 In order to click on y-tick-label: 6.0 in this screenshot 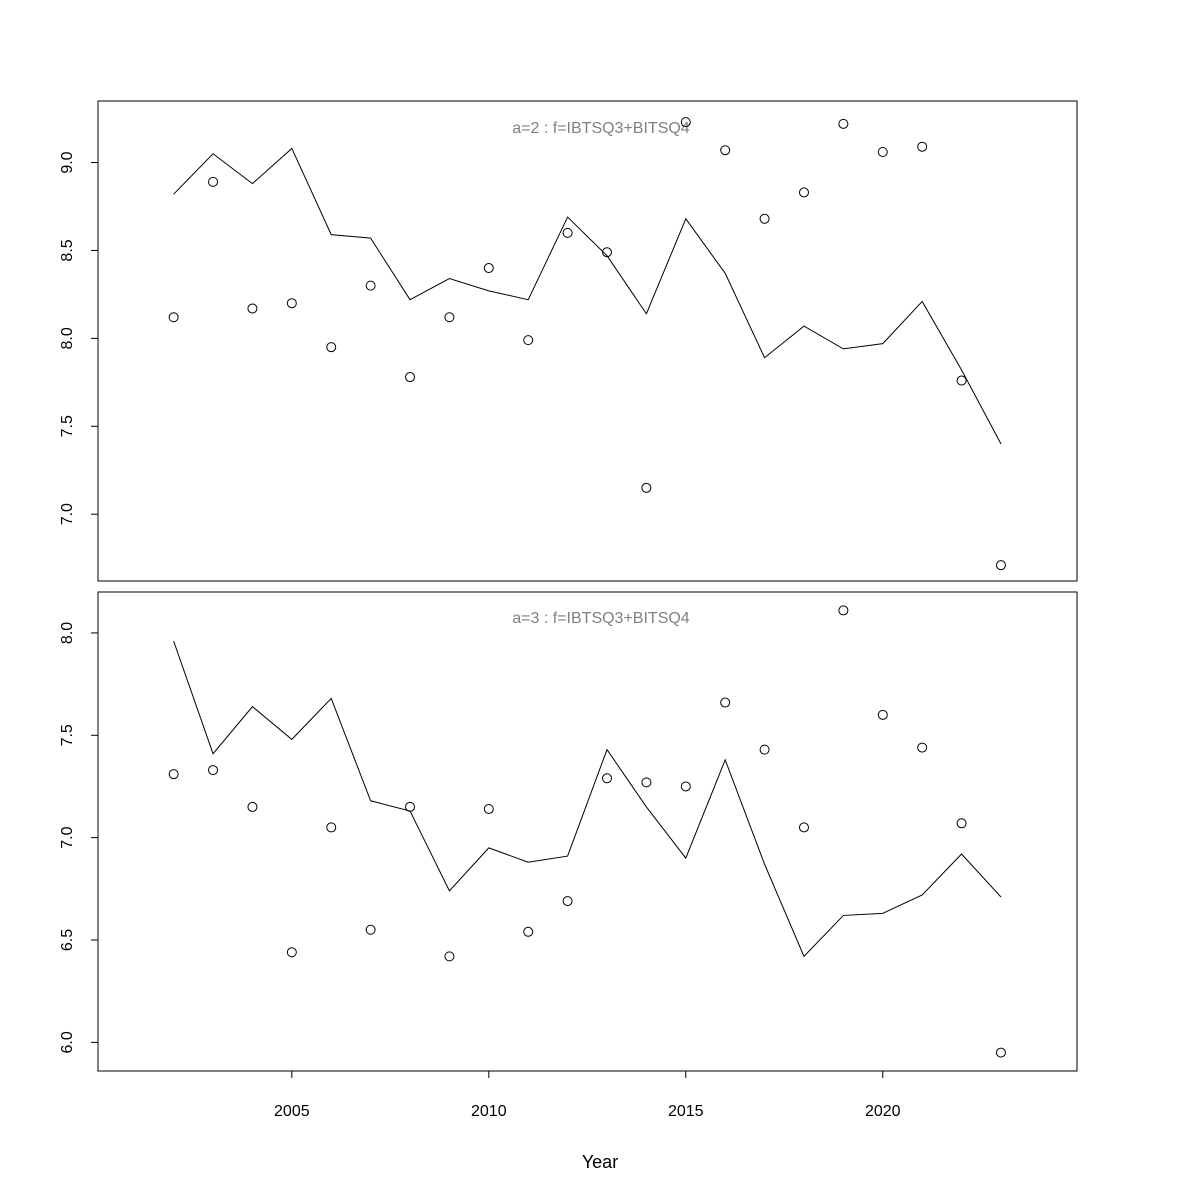, I will do `click(67, 1042)`.